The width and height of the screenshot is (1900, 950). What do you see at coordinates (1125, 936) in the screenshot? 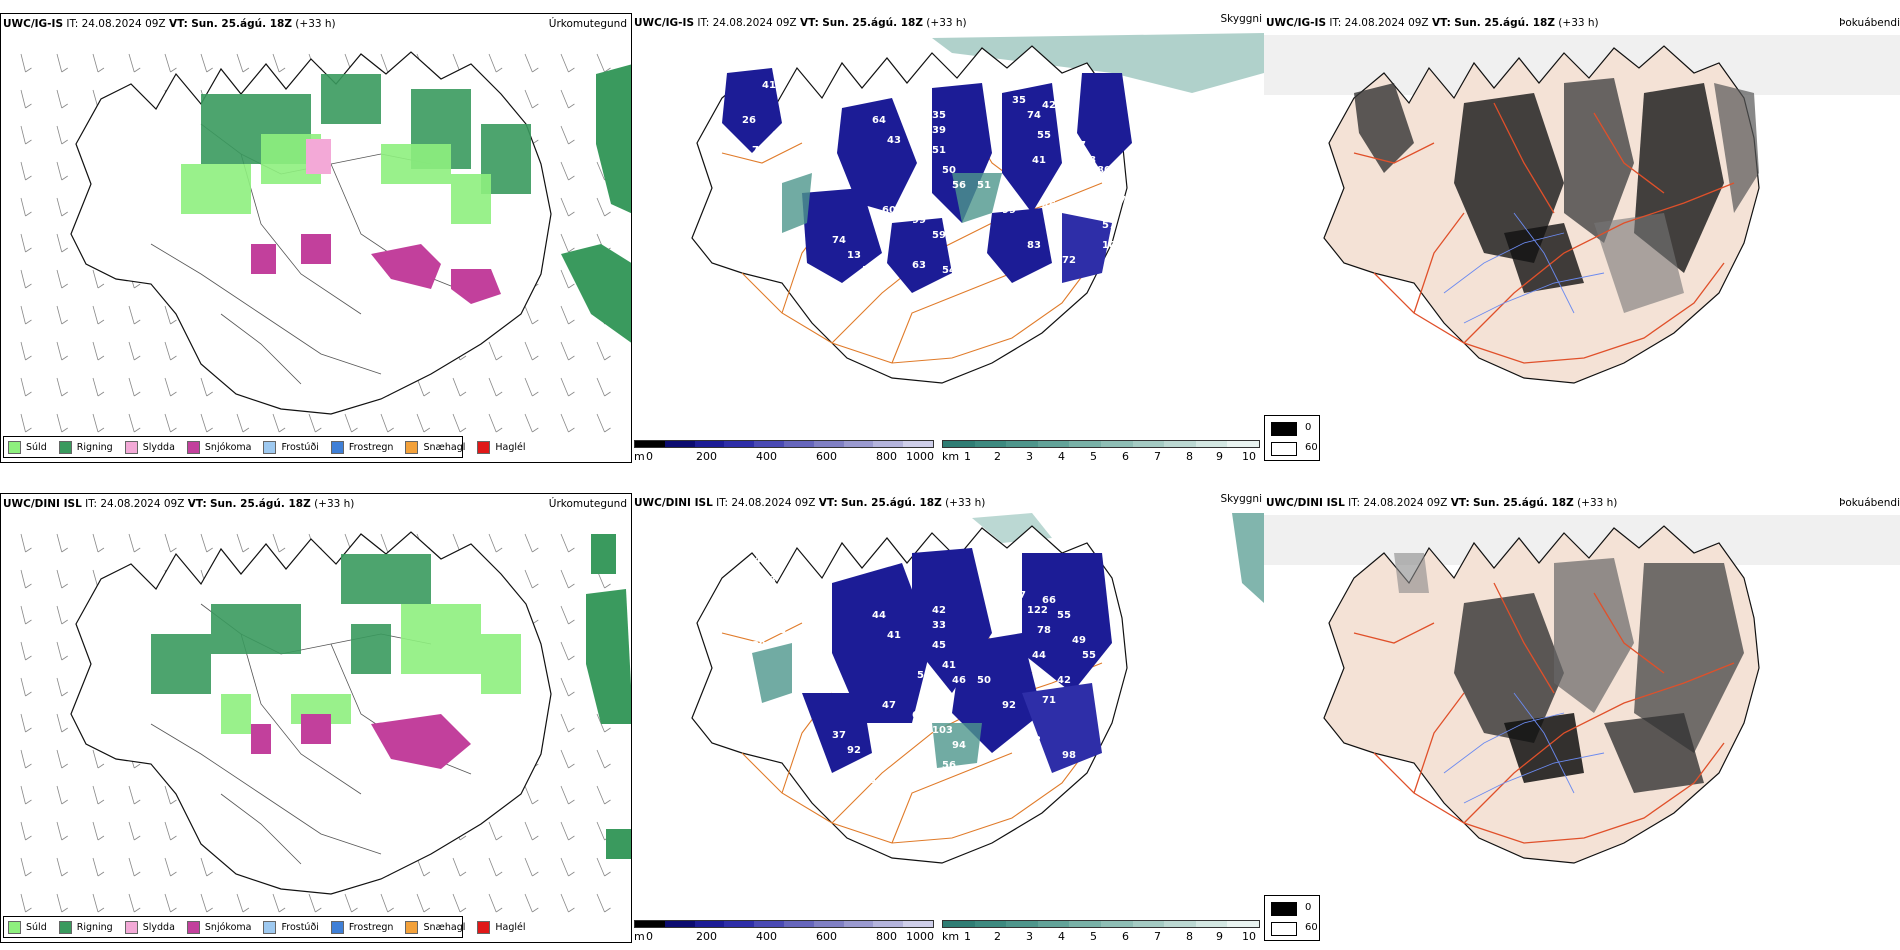
I see `colorbar-tick: 6` at bounding box center [1125, 936].